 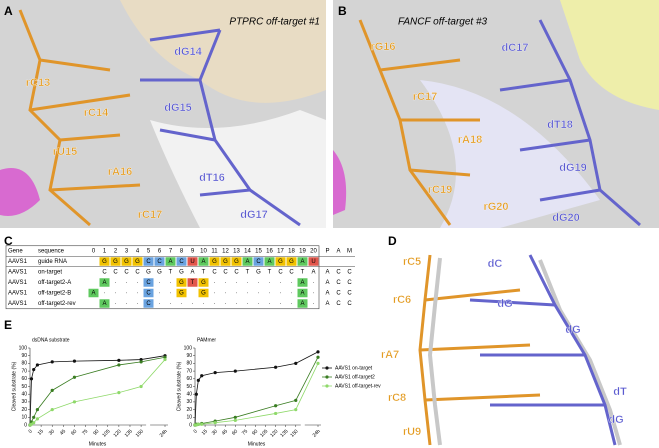 I want to click on table-header: A, so click(x=338, y=252).